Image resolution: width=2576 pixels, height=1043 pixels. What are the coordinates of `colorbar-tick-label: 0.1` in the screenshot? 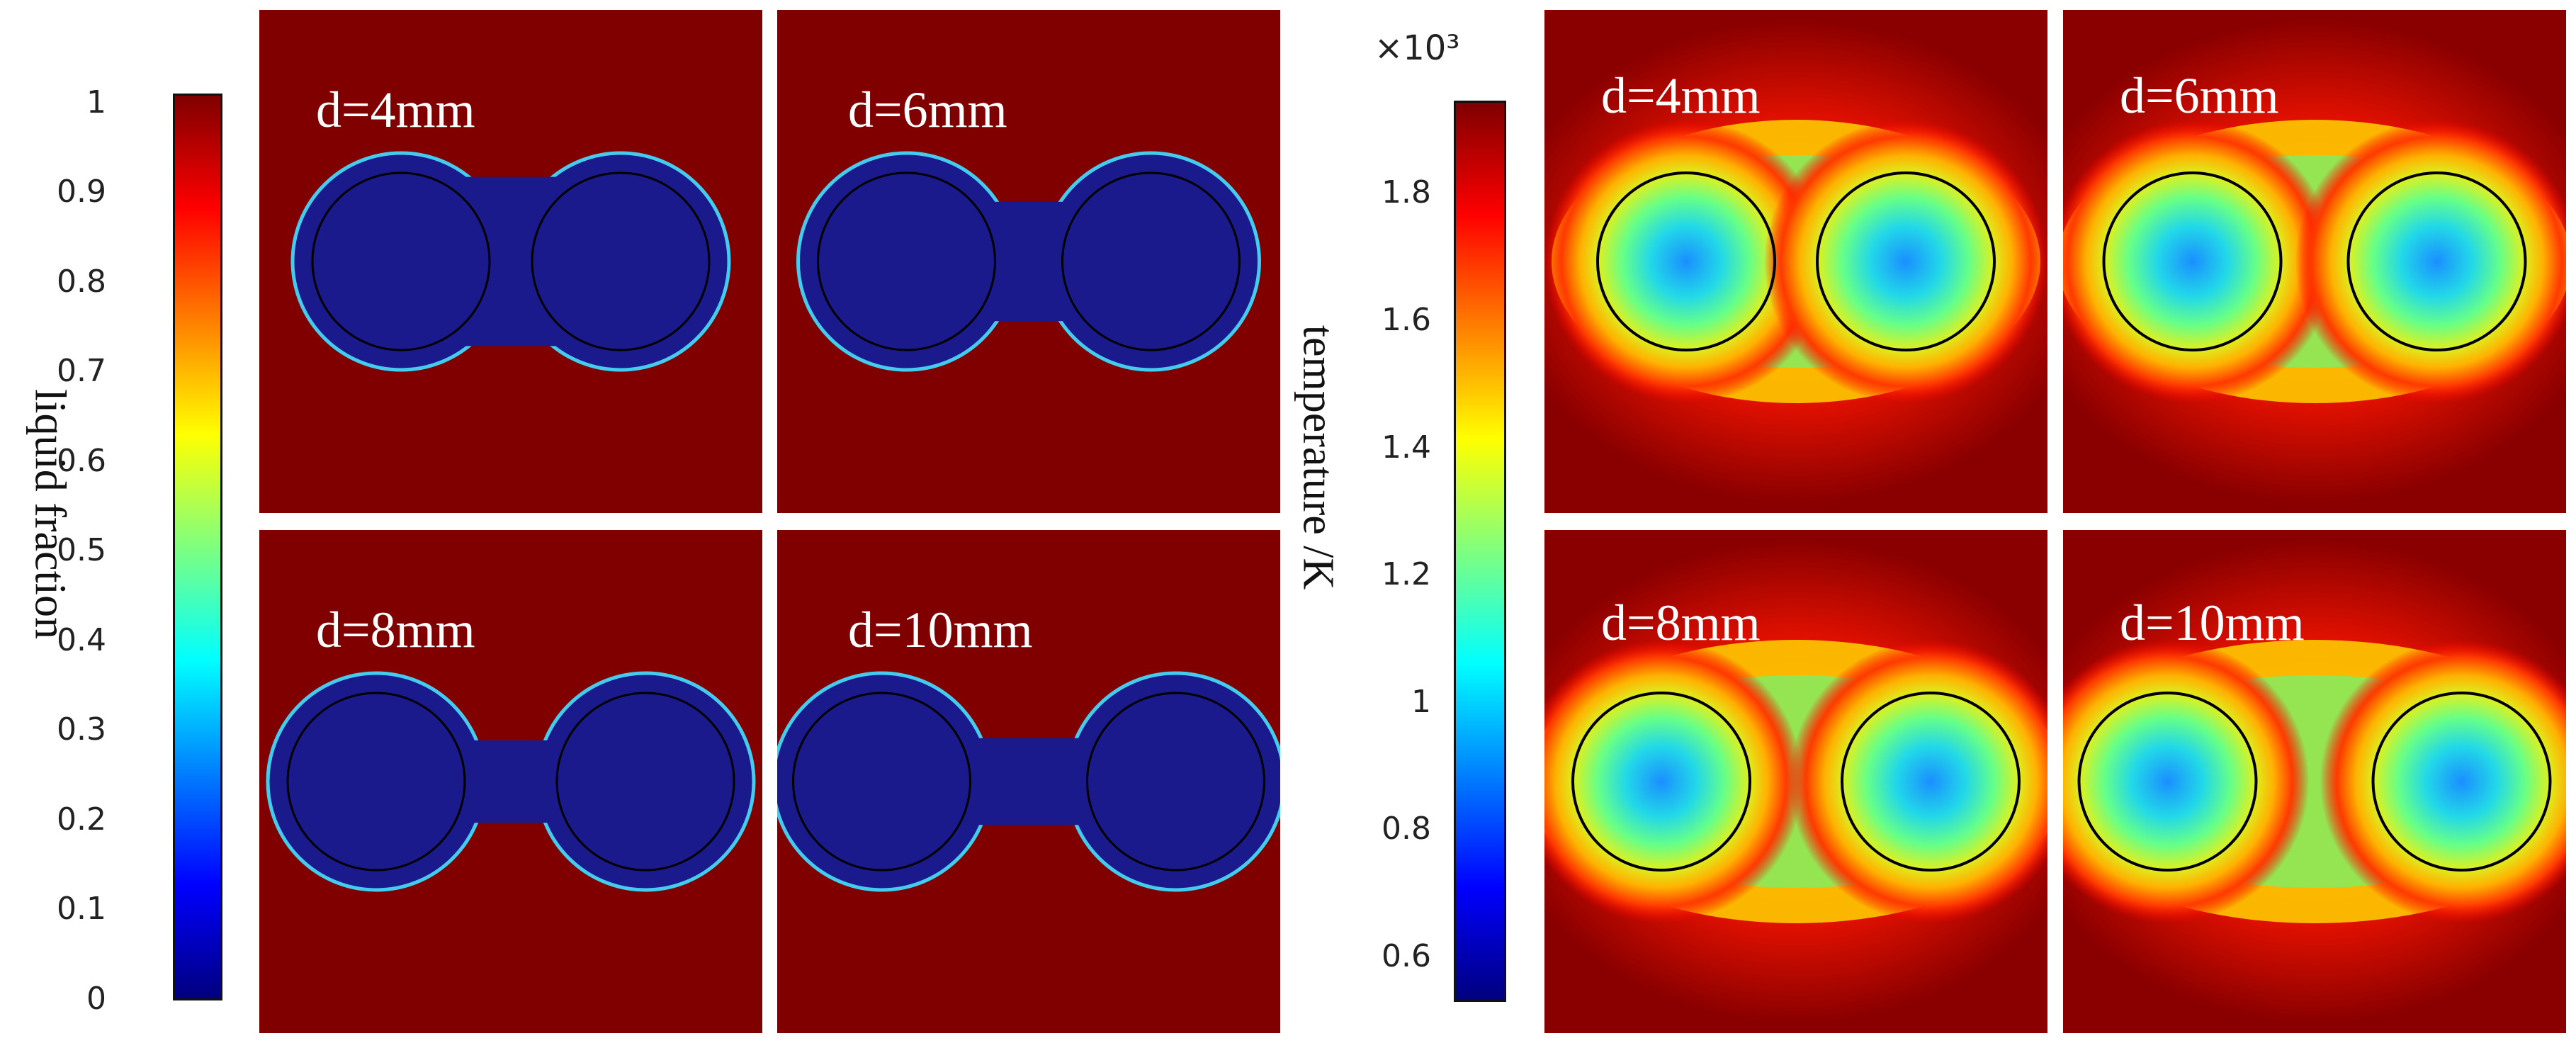 It's located at (81, 910).